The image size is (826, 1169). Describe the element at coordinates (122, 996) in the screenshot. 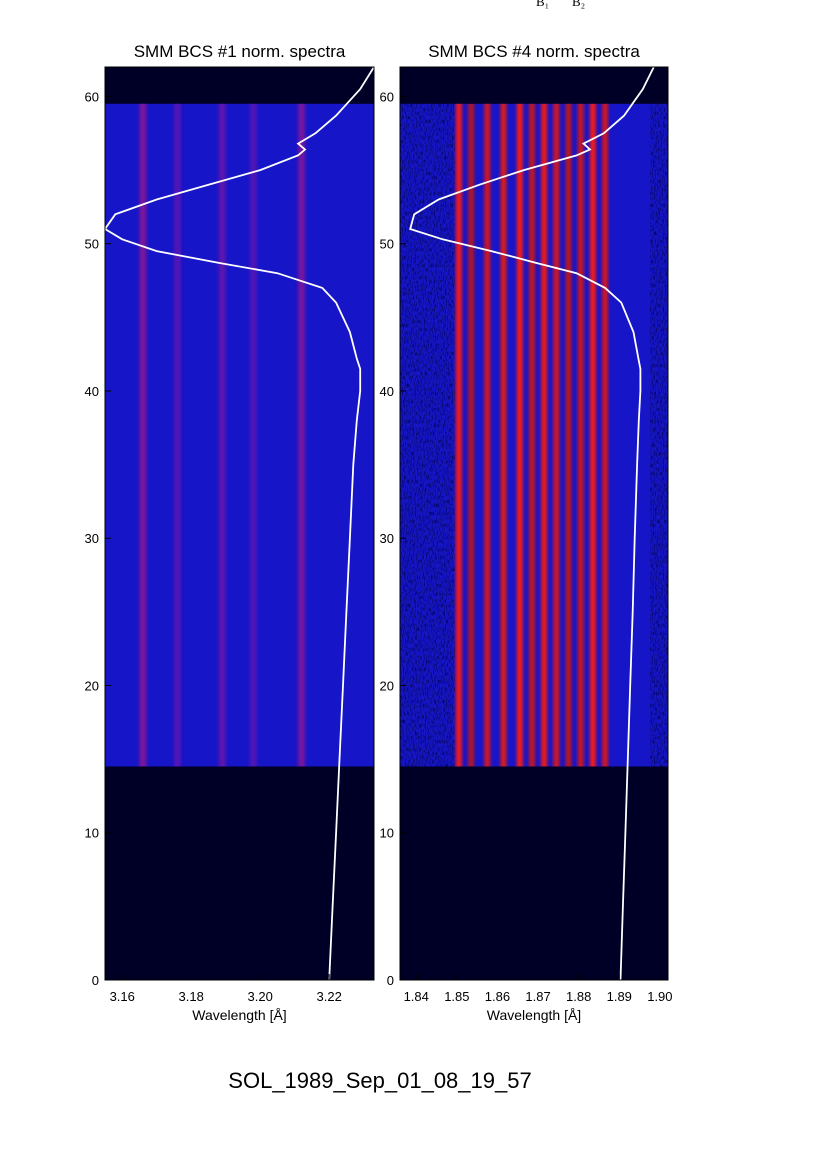

I see `bcs1-x-tick-label-0: 3.16` at that location.